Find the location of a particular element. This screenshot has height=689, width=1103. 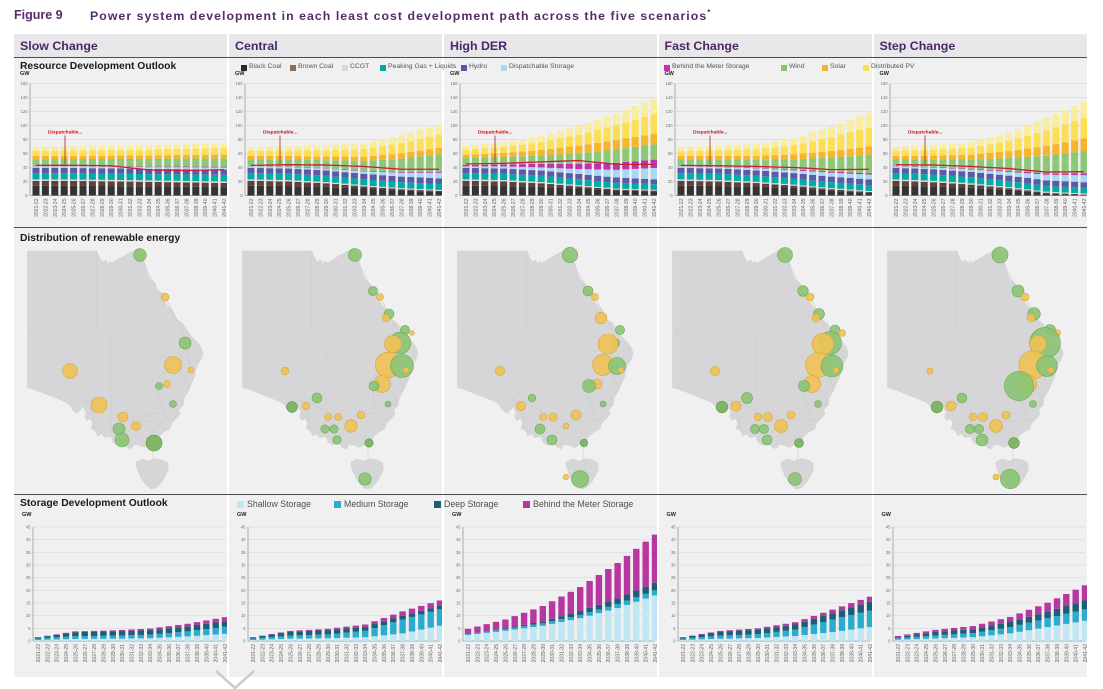

svg-text: 0 is located at coordinates (889, 641).